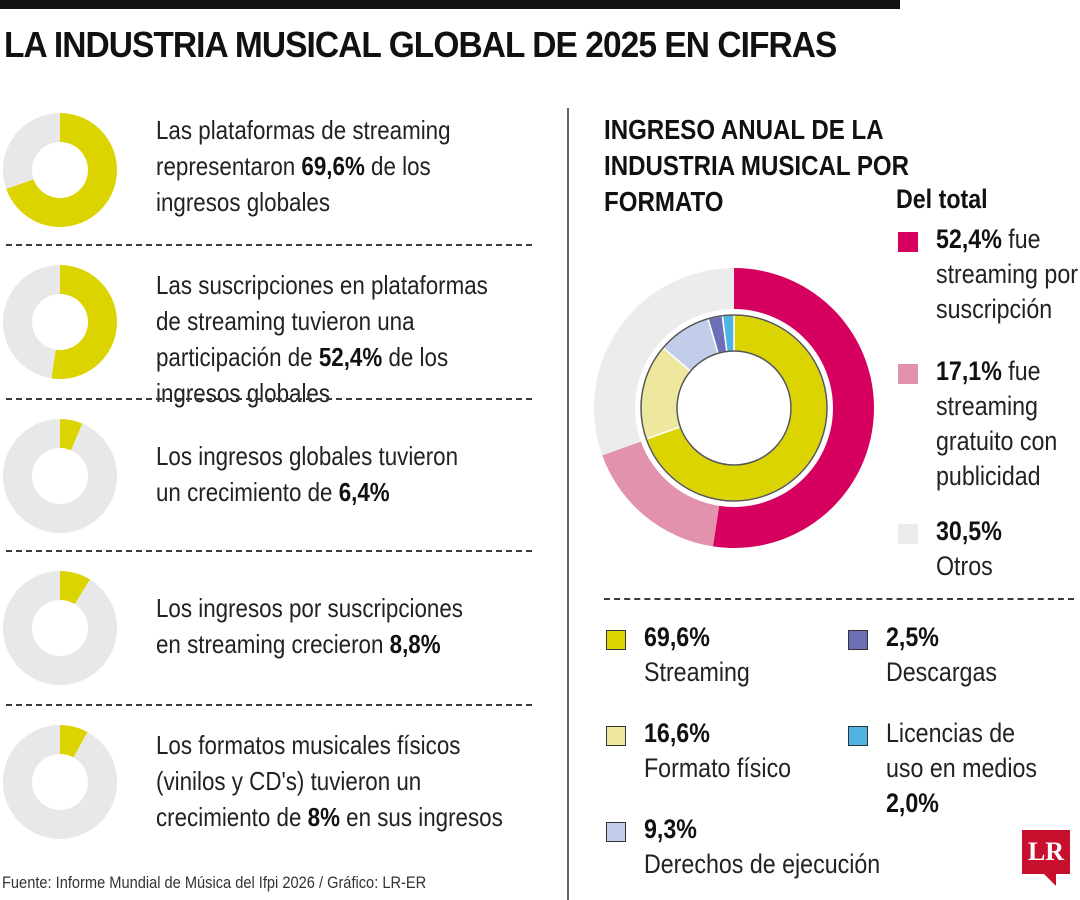 The width and height of the screenshot is (1080, 900). I want to click on legend-item-performance-rights: 9,3% Derechos de ejecución, so click(764, 847).